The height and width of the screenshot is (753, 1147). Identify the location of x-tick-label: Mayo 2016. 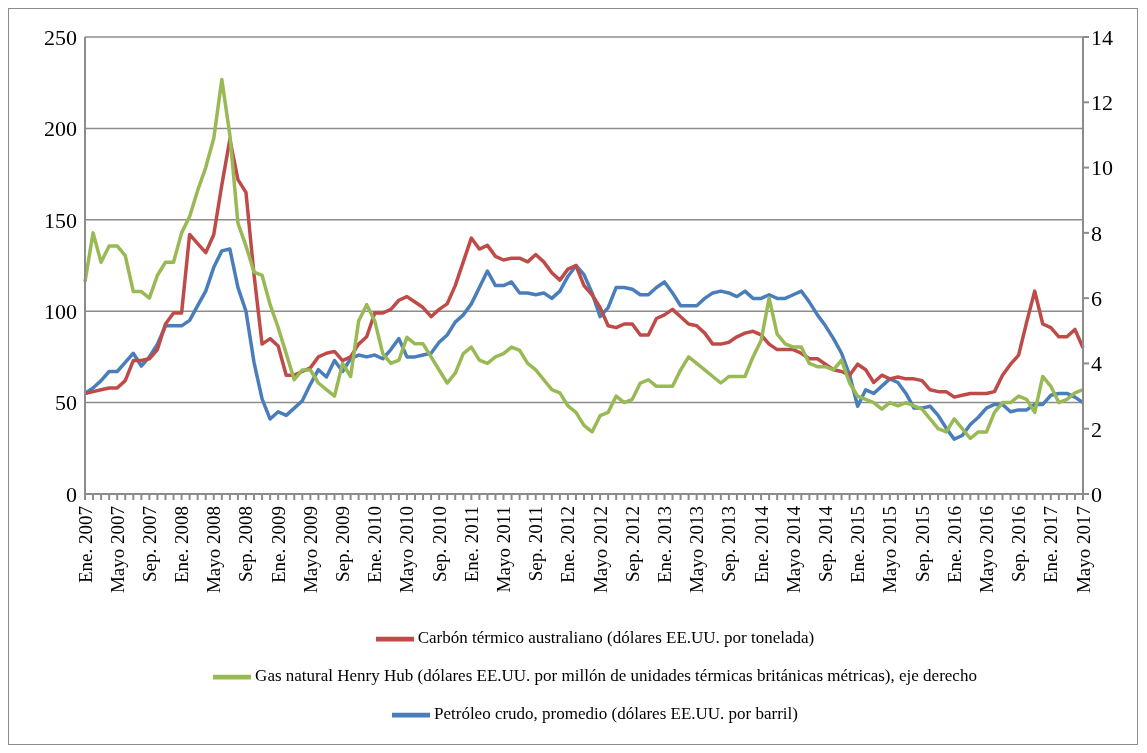
(986, 550).